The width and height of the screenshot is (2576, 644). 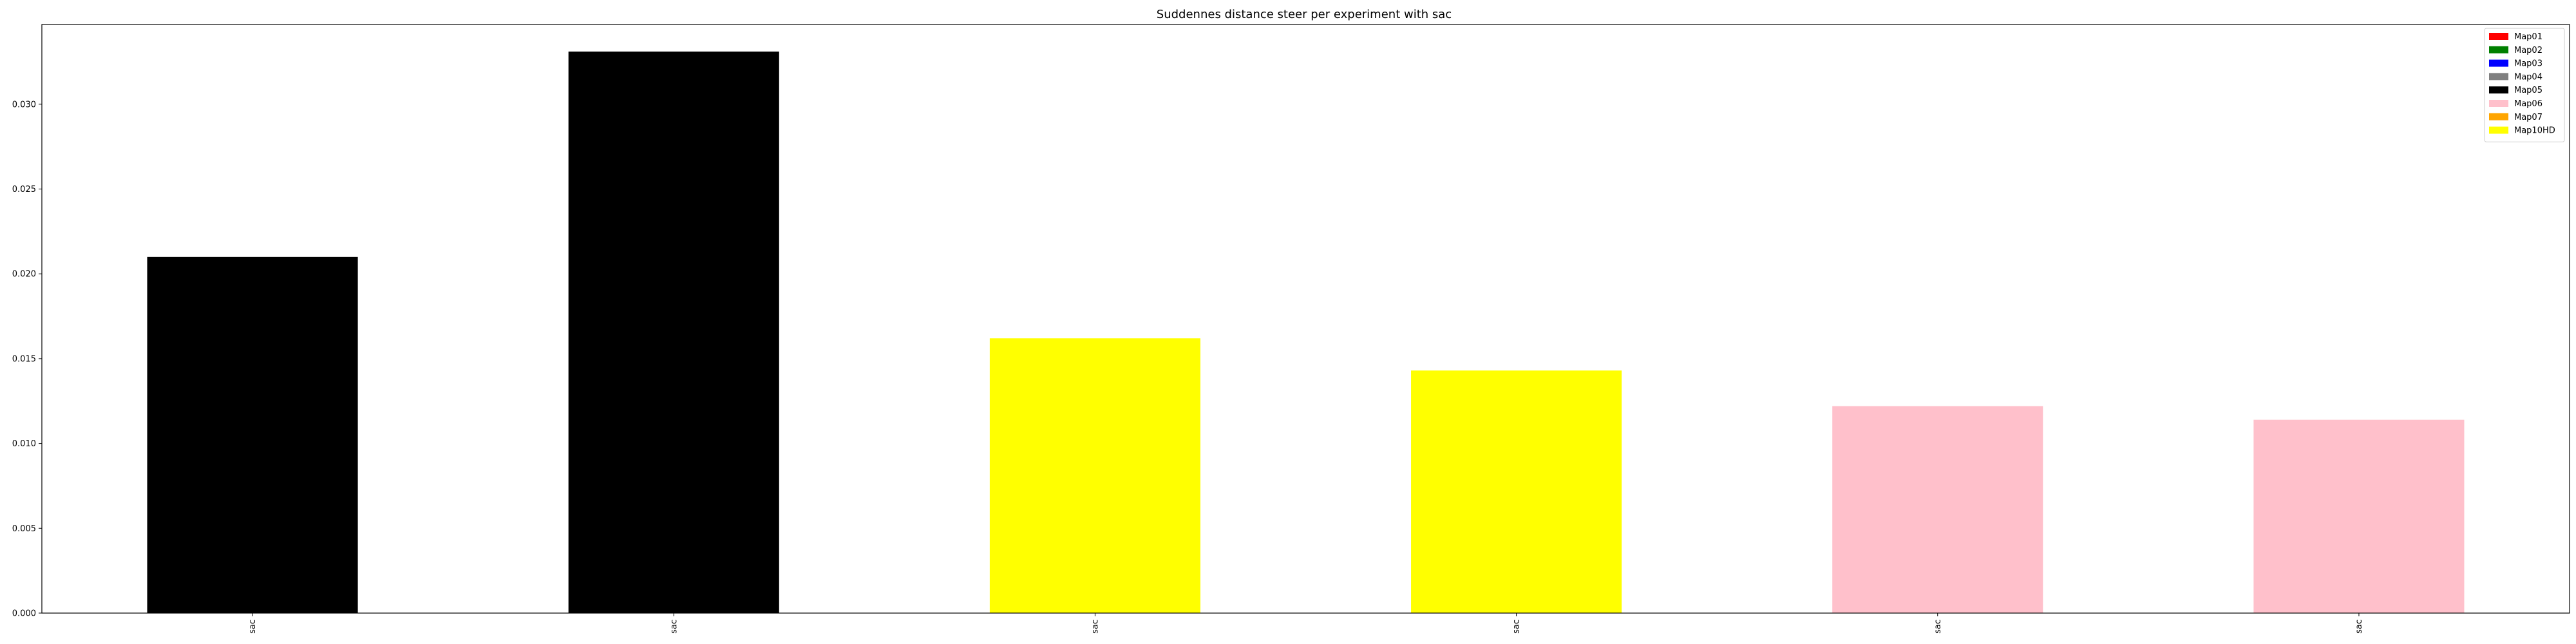 What do you see at coordinates (24, 614) in the screenshot?
I see `y-tick-label: 0.000` at bounding box center [24, 614].